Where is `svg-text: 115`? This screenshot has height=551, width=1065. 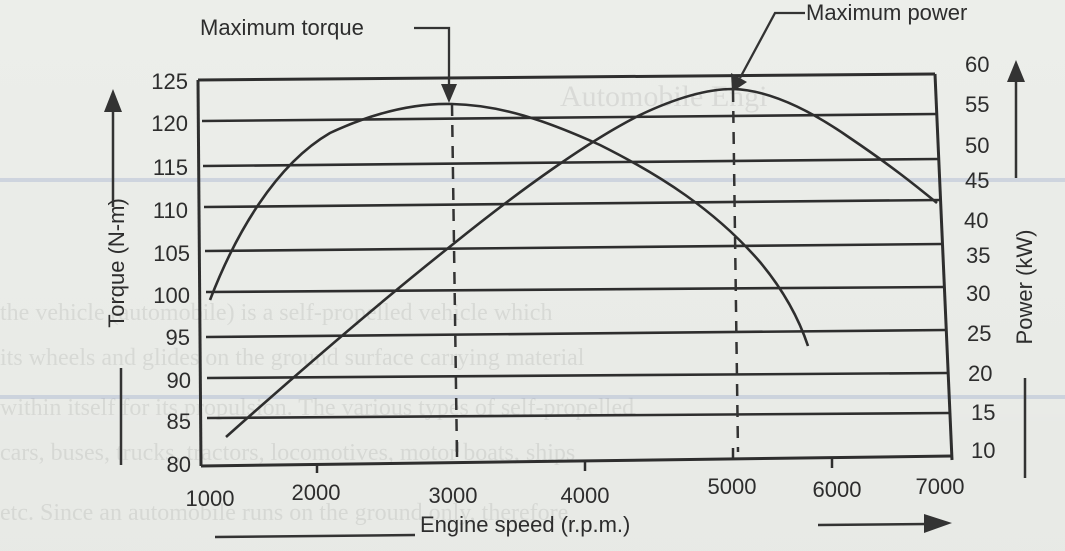
svg-text: 115 is located at coordinates (170, 167).